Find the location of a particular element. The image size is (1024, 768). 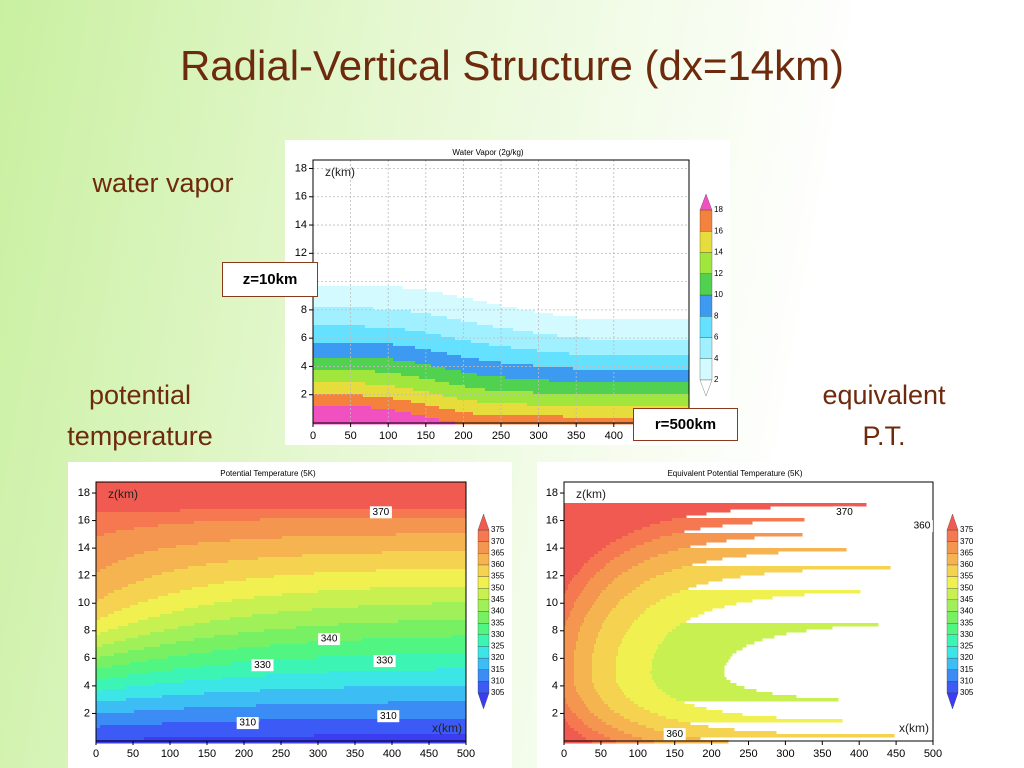

colorbar-label: 350 is located at coordinates (498, 587).